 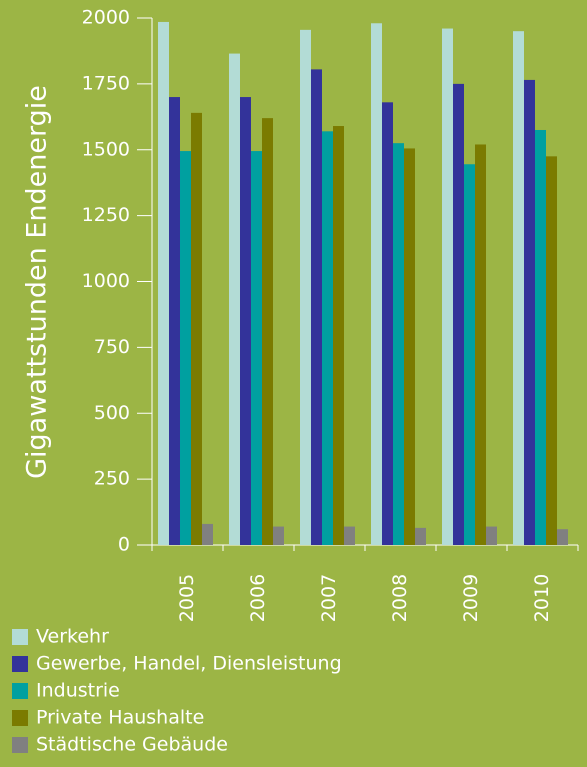 What do you see at coordinates (106, 18) in the screenshot?
I see `y-tick-label: 2000` at bounding box center [106, 18].